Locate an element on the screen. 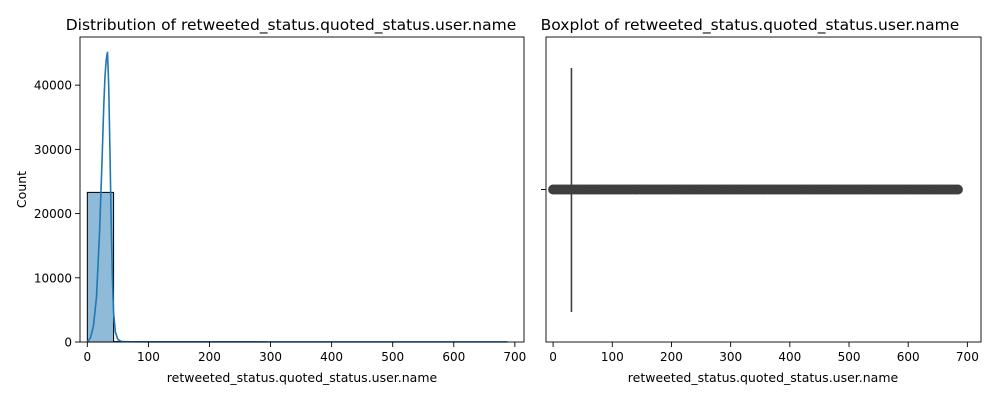 Image resolution: width=1000 pixels, height=400 pixels. boxplot-x-tick-label: 0 is located at coordinates (553, 357).